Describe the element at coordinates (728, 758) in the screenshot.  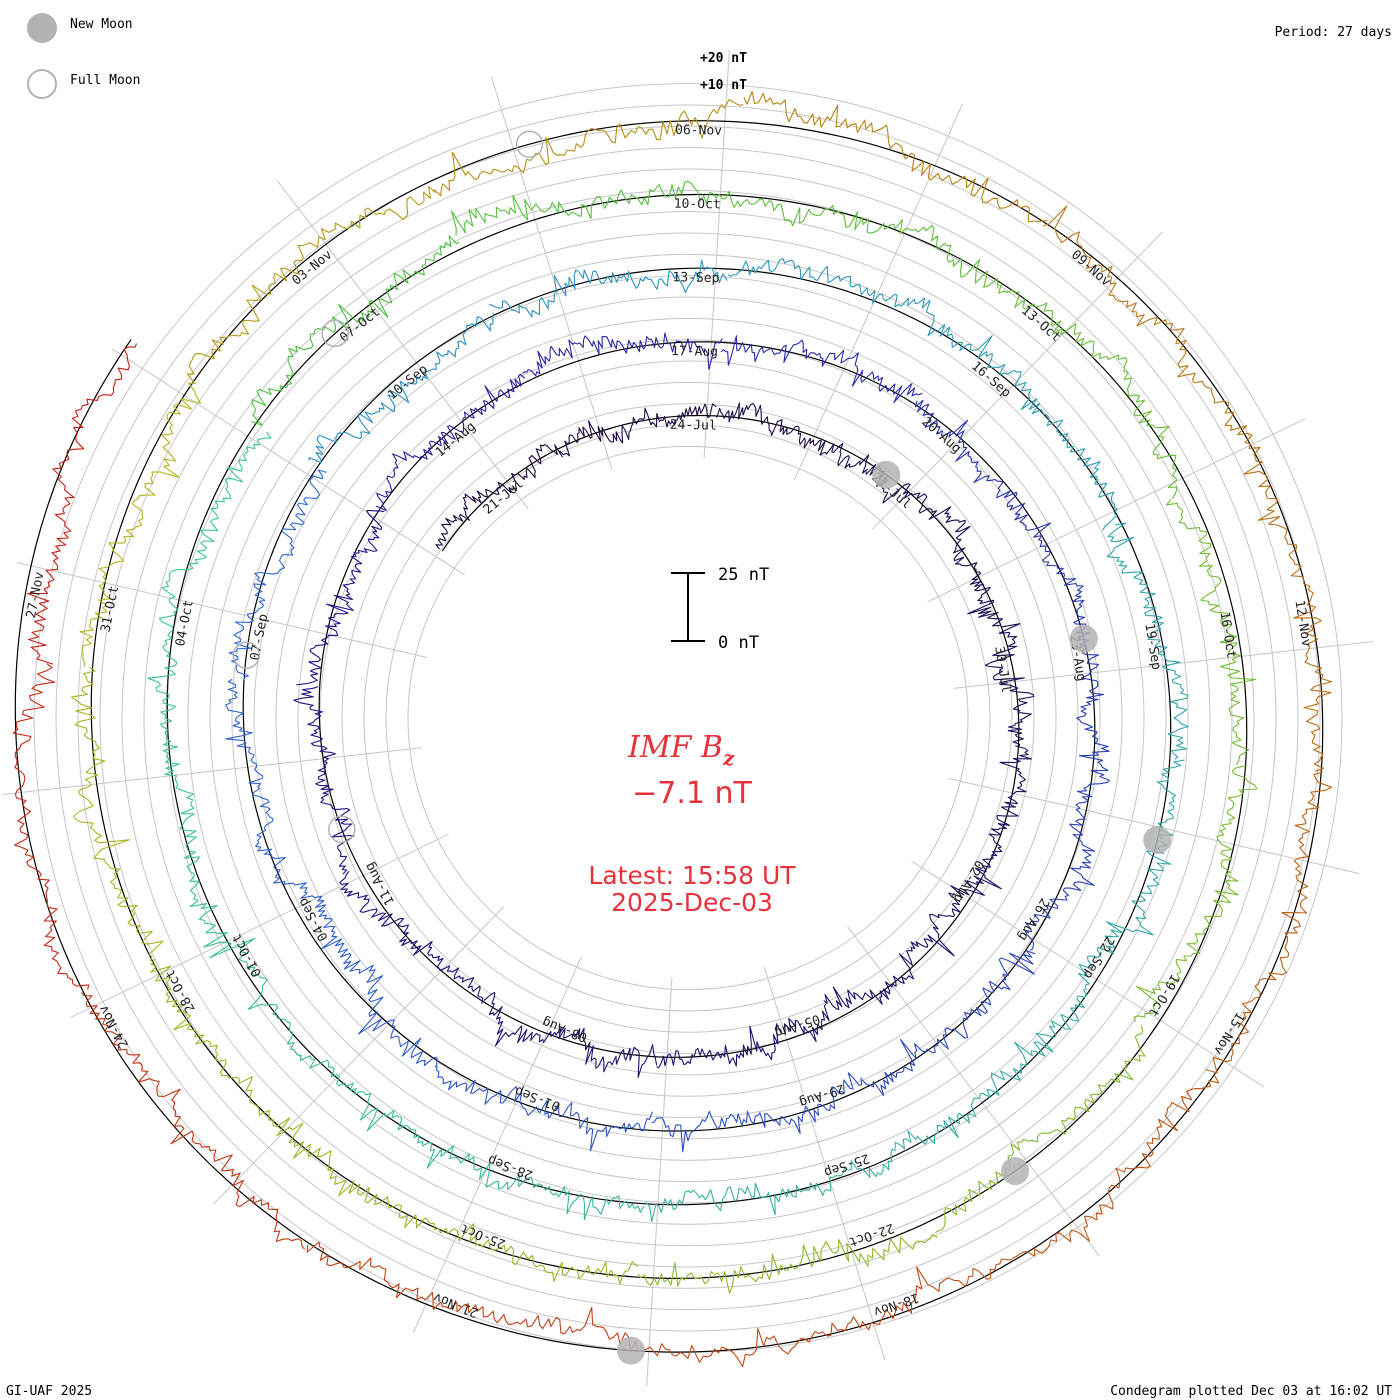
I see `center-title-subscript: z` at that location.